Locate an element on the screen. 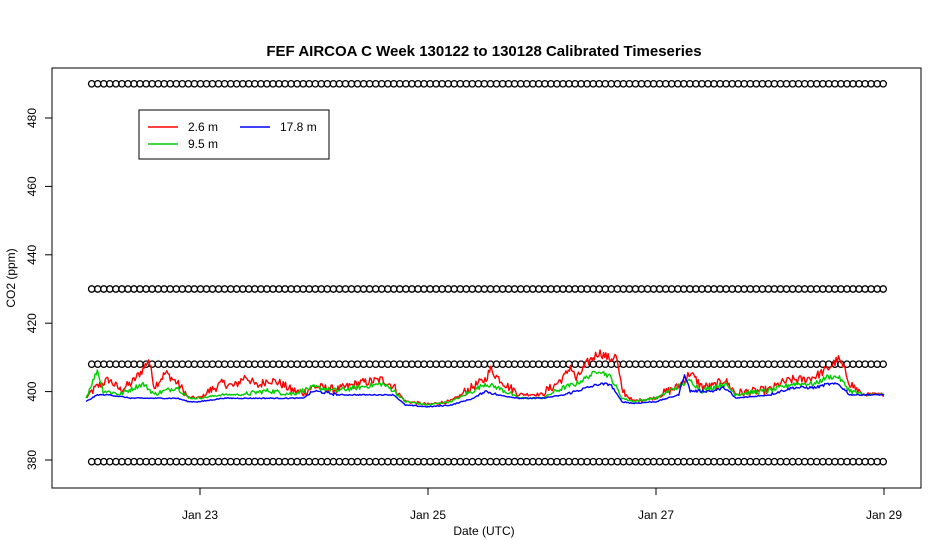 The width and height of the screenshot is (936, 540). series-layer is located at coordinates (485, 378).